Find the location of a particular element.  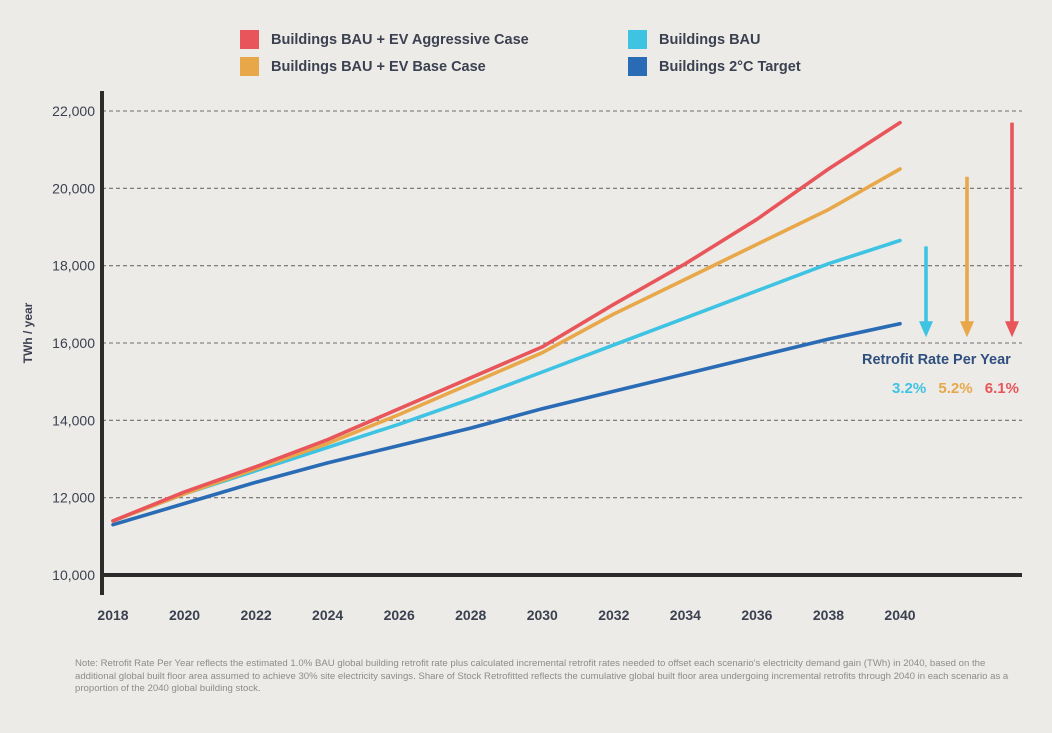

reduction-arrow-head-buildings-bau is located at coordinates (926, 329).